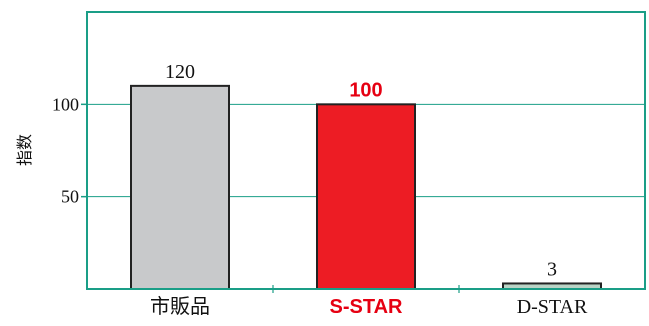 The height and width of the screenshot is (326, 649). I want to click on y-tick-label-100: 100, so click(65, 104).